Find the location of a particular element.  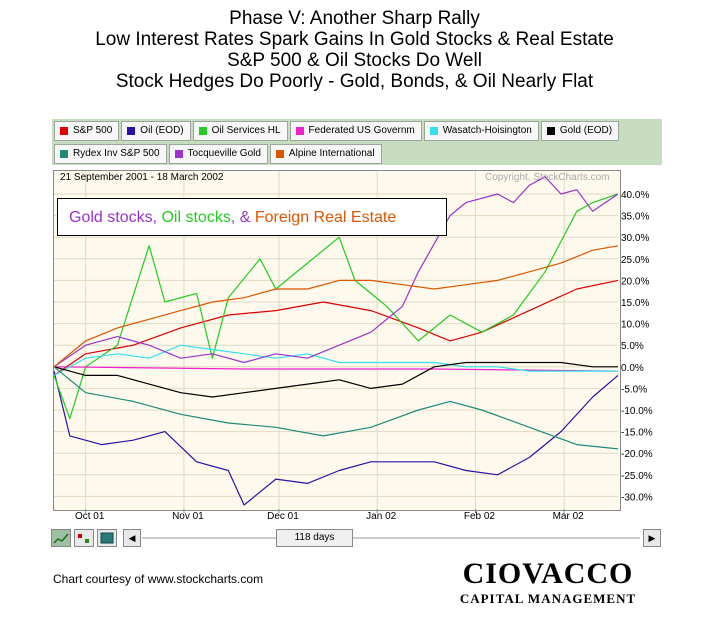

annotation-part: , is located at coordinates (157, 217).